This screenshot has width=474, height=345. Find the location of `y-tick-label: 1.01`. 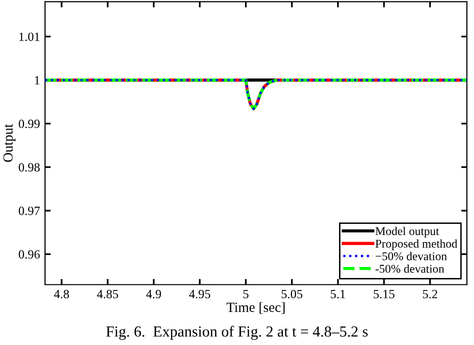

y-tick-label: 1.01 is located at coordinates (29, 37).